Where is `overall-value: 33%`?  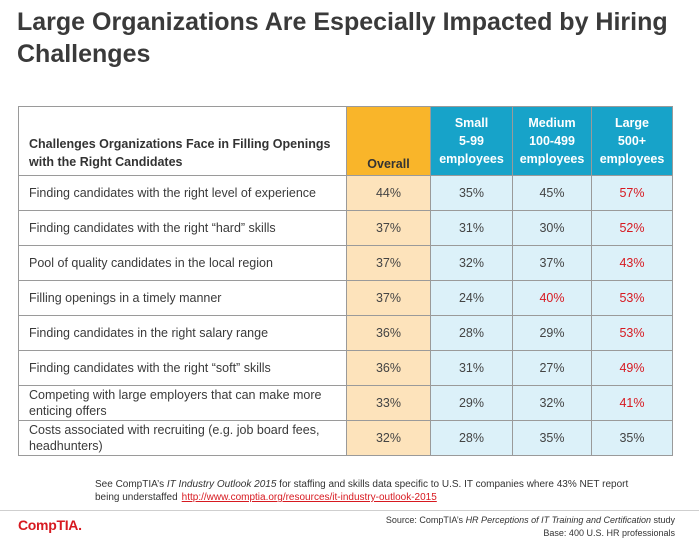
overall-value: 33% is located at coordinates (388, 403).